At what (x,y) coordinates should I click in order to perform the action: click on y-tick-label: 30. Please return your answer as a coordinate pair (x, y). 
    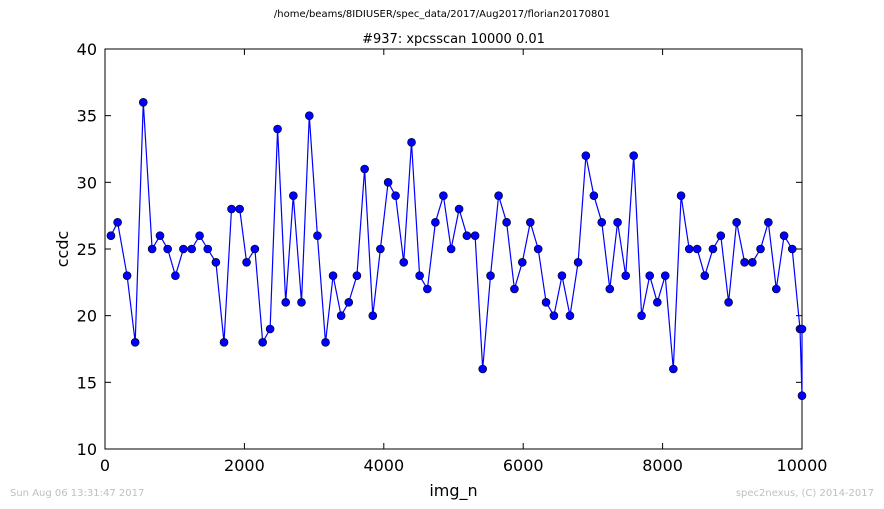
    Looking at the image, I should click on (87, 182).